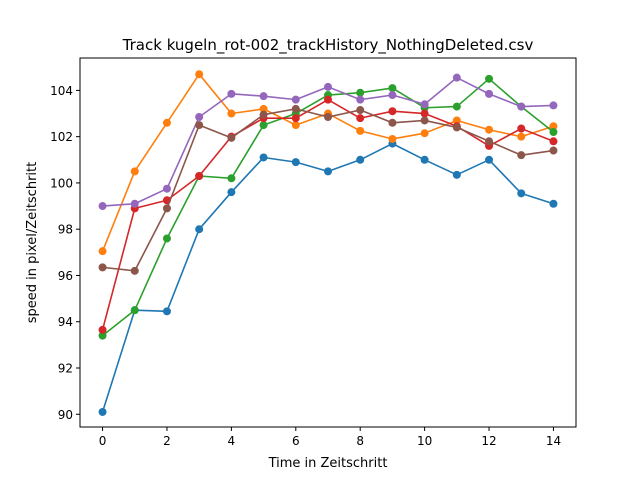  Describe the element at coordinates (65, 322) in the screenshot. I see `y-tick-label: 94` at that location.